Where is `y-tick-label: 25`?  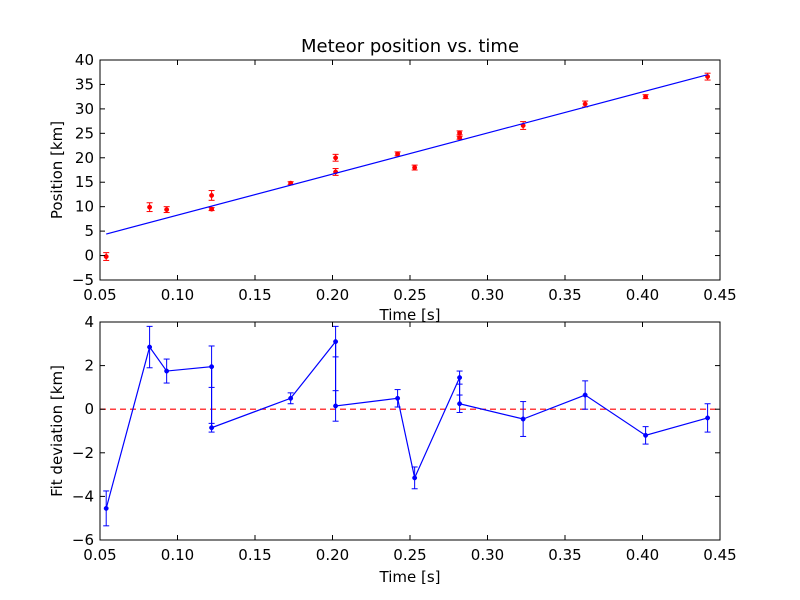 y-tick-label: 25 is located at coordinates (84, 133).